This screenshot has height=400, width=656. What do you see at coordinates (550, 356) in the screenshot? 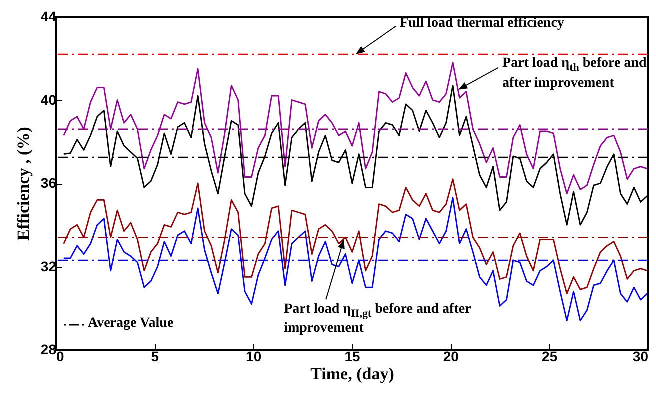
I see `x-tick-label: 25` at bounding box center [550, 356].